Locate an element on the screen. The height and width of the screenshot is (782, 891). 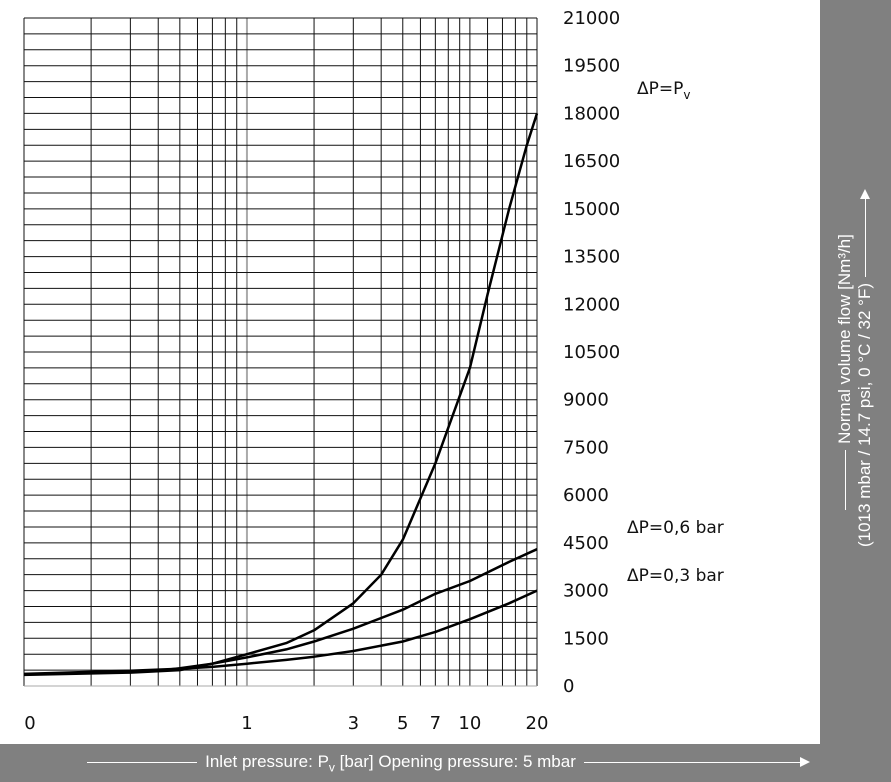
y-axis-title-bar is located at coordinates (855, 372).